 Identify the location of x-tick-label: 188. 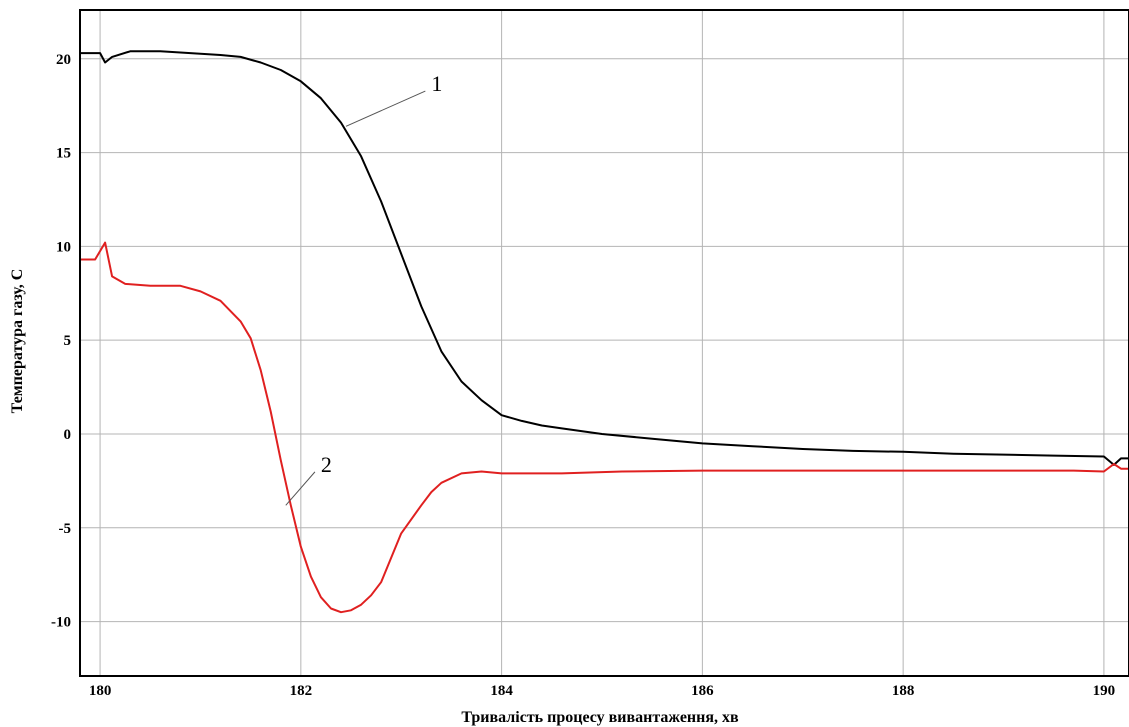
(903, 691).